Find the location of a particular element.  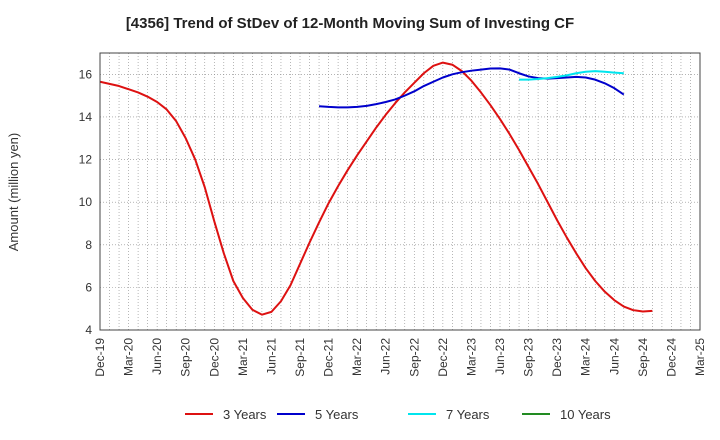

x-tick-label: Jun-24 is located at coordinates (614, 356).